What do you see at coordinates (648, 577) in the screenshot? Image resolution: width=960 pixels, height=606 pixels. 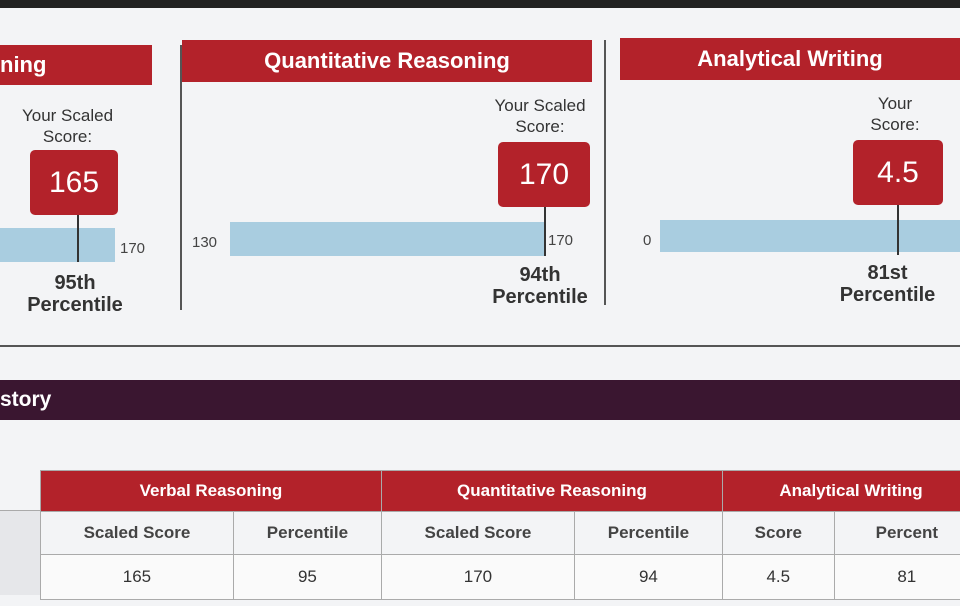 I see `cell: 94` at bounding box center [648, 577].